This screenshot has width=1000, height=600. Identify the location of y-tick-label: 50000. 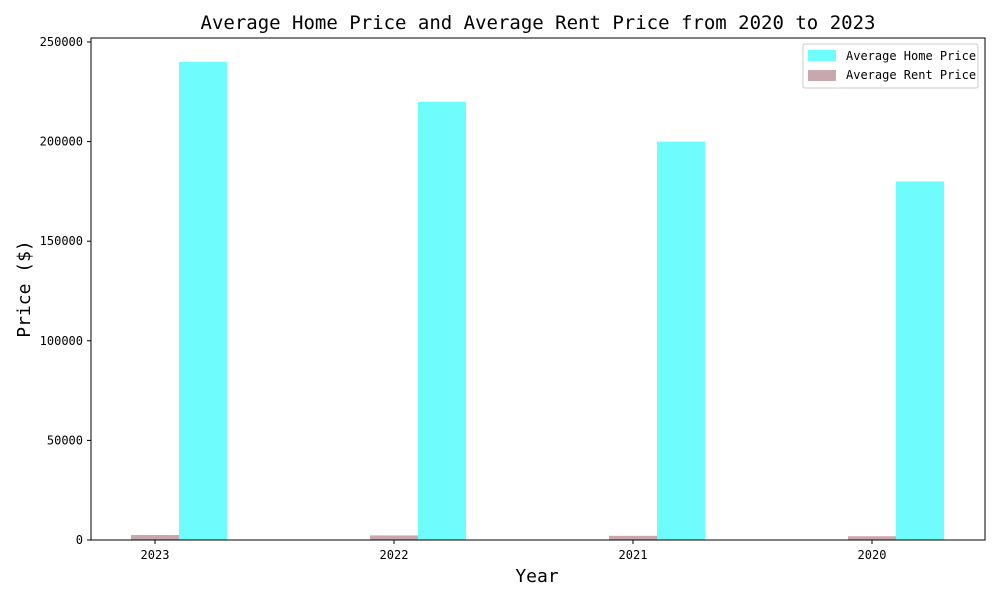
(65, 440).